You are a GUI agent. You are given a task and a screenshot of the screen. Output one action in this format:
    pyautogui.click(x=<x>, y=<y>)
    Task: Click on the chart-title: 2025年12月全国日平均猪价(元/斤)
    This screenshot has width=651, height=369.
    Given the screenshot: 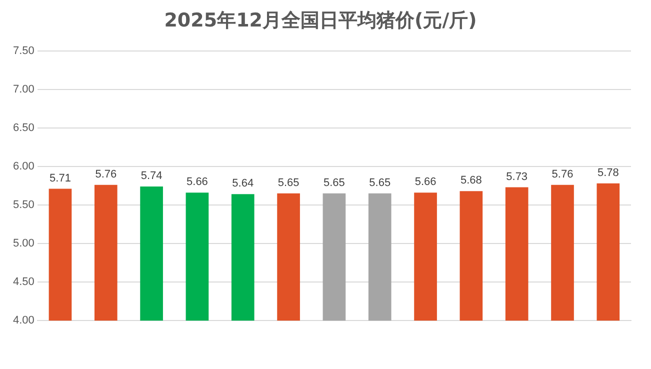 What is the action you would take?
    pyautogui.click(x=320, y=20)
    